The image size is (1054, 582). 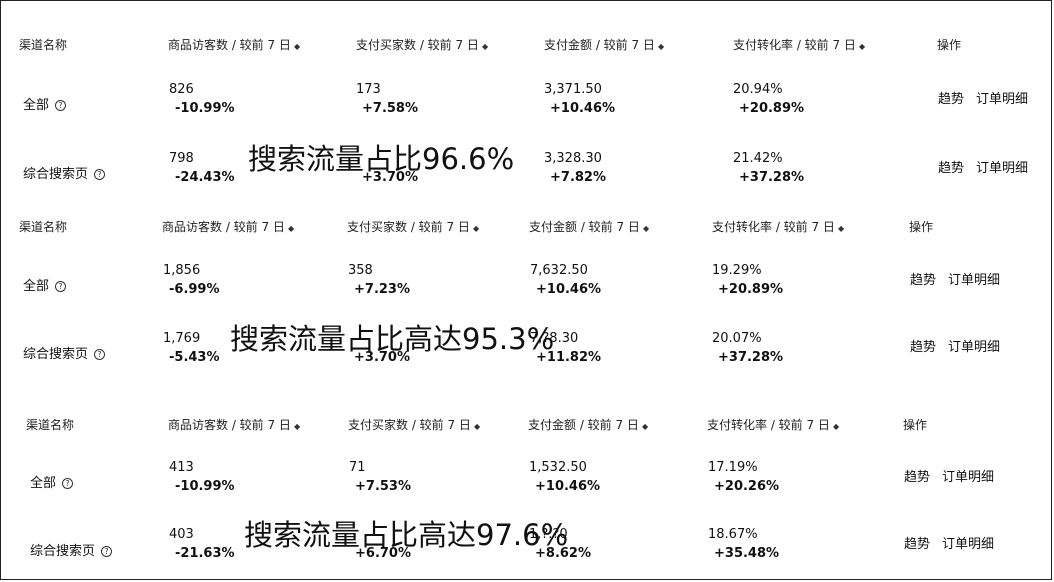 What do you see at coordinates (380, 477) in the screenshot?
I see `buyers-cell: 71 +7.53%` at bounding box center [380, 477].